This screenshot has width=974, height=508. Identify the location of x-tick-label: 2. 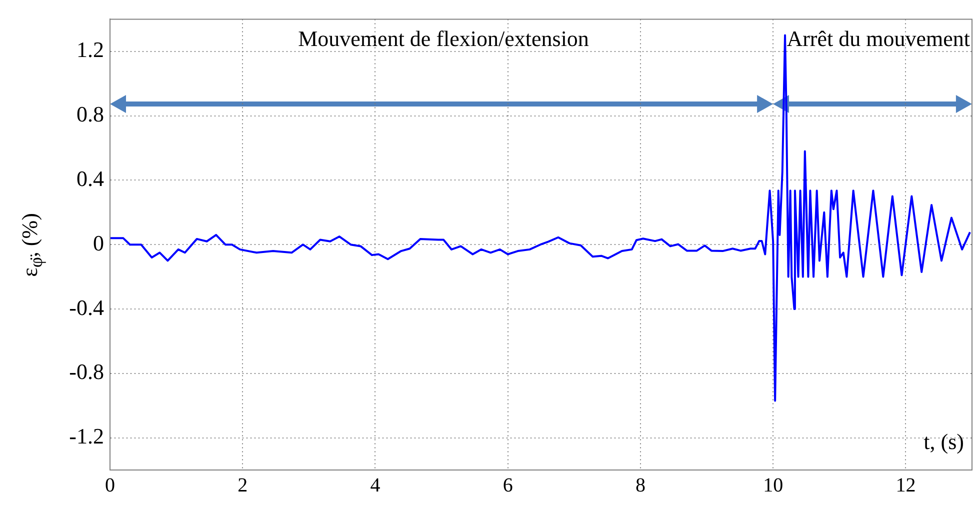
(243, 485).